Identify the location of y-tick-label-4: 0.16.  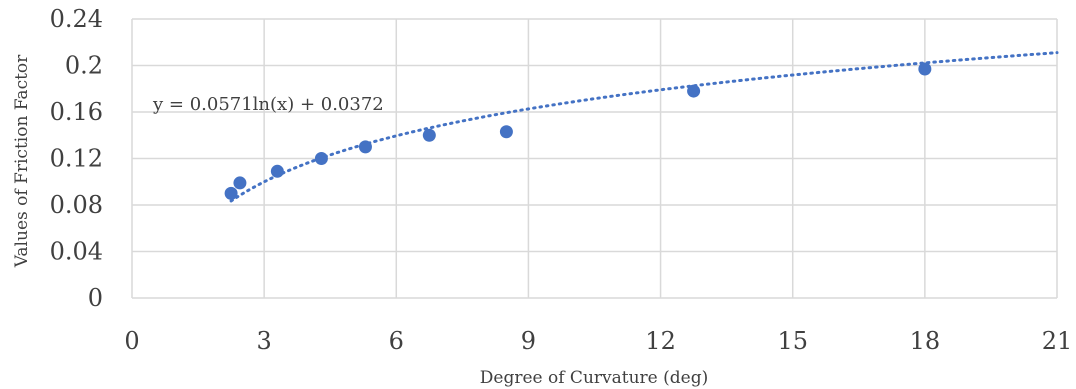
(76, 112).